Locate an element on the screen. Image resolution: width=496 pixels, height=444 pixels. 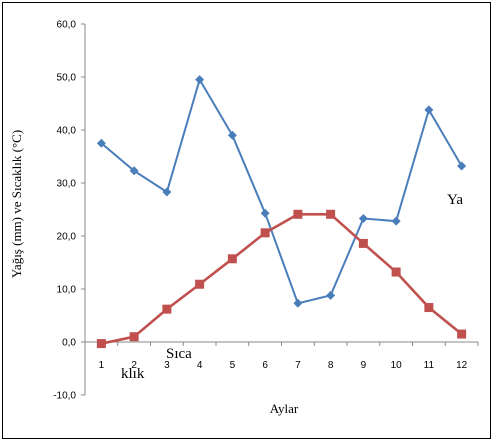
y-tick-label: 50,0 is located at coordinates (67, 78).